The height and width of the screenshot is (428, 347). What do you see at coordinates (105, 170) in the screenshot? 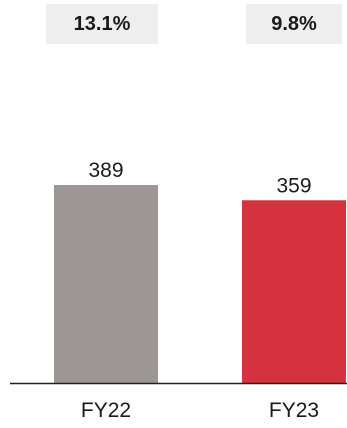
I see `data-label: 389` at bounding box center [105, 170].